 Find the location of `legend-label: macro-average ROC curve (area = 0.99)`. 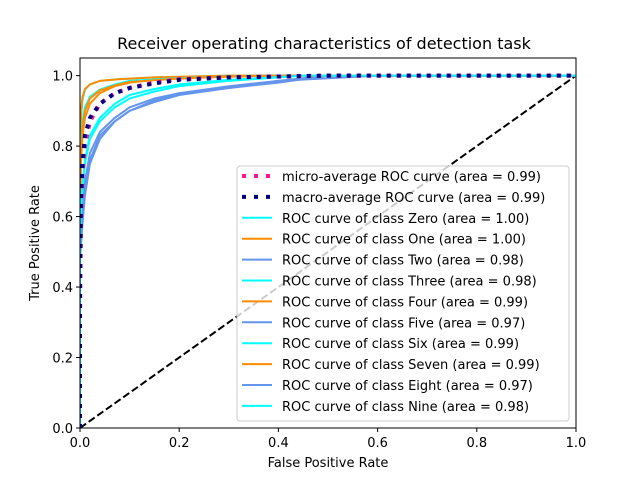

legend-label: macro-average ROC curve (area = 0.99) is located at coordinates (413, 198).